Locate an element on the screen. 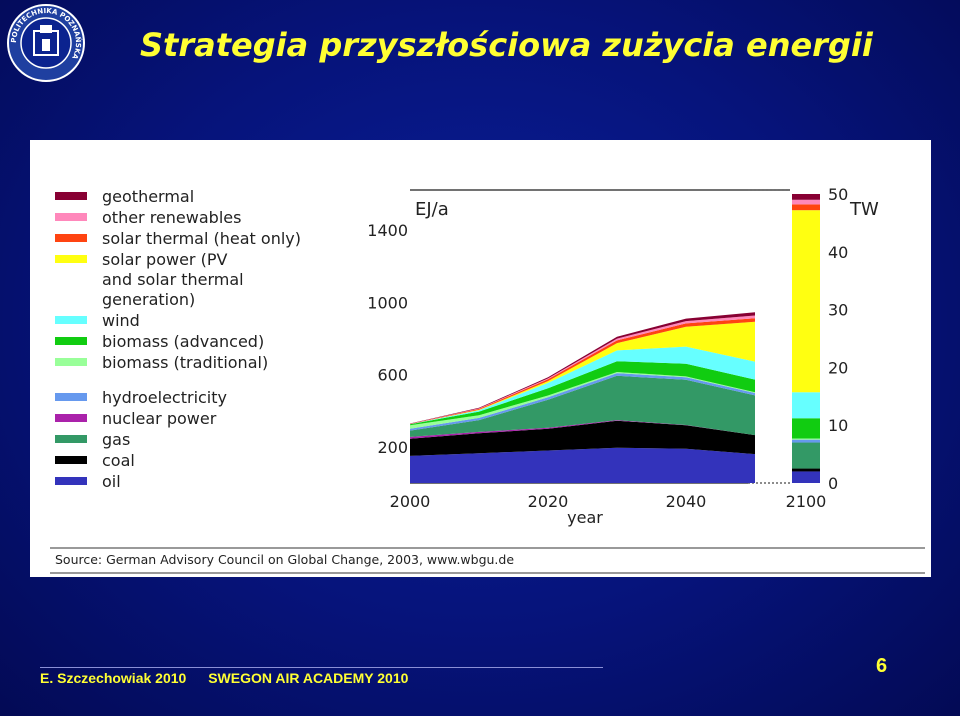 The height and width of the screenshot is (716, 960). legend-label: solar thermal (heat only) is located at coordinates (201, 238).